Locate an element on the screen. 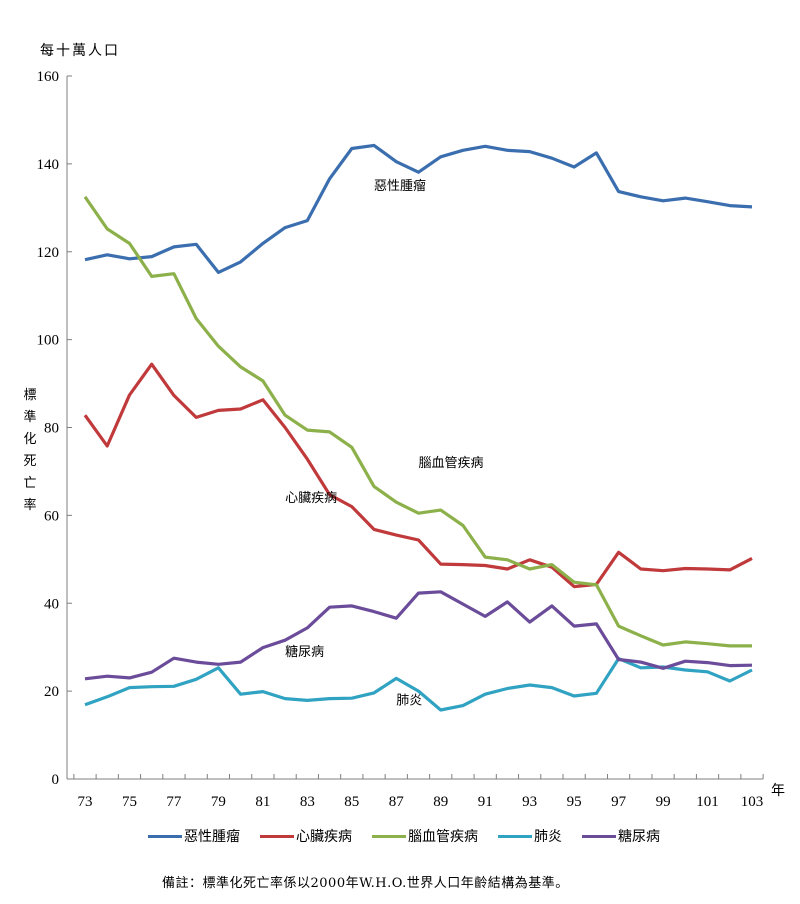 This screenshot has height=904, width=800. x-tick-label: 99 is located at coordinates (663, 802).